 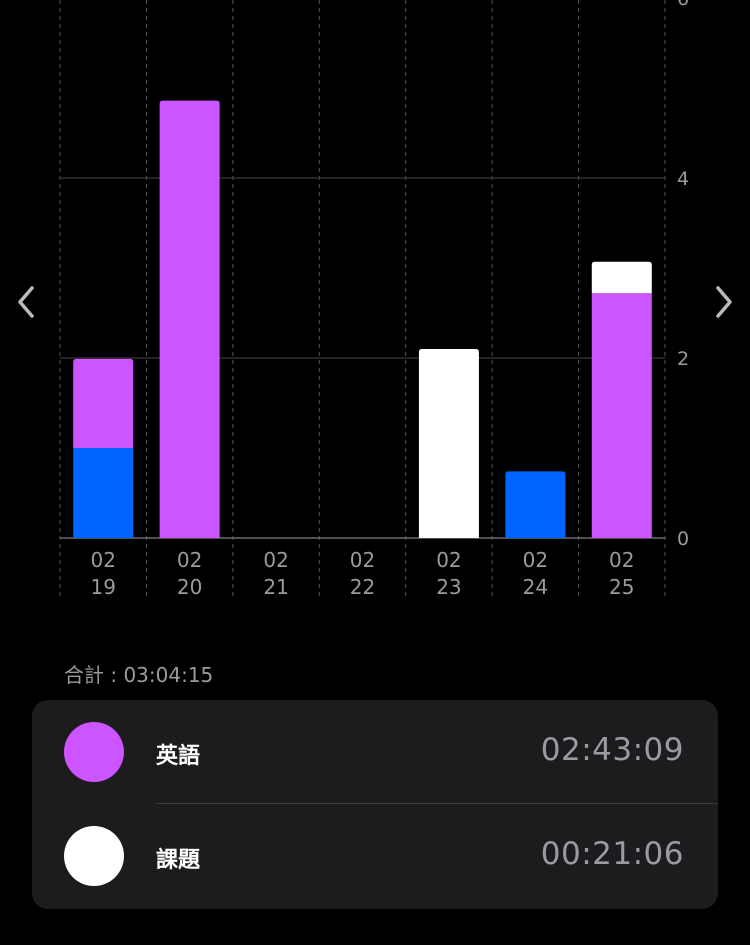 I want to click on chevron-left-icon, so click(x=26, y=302).